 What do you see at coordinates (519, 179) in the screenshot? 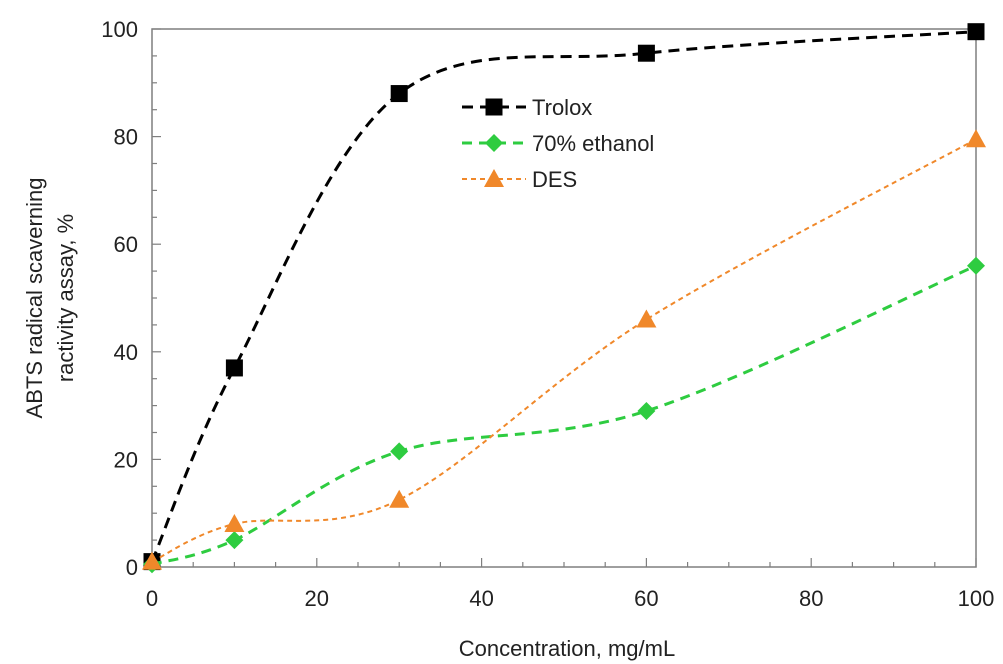
I see `legend-item-des: DES` at bounding box center [519, 179].